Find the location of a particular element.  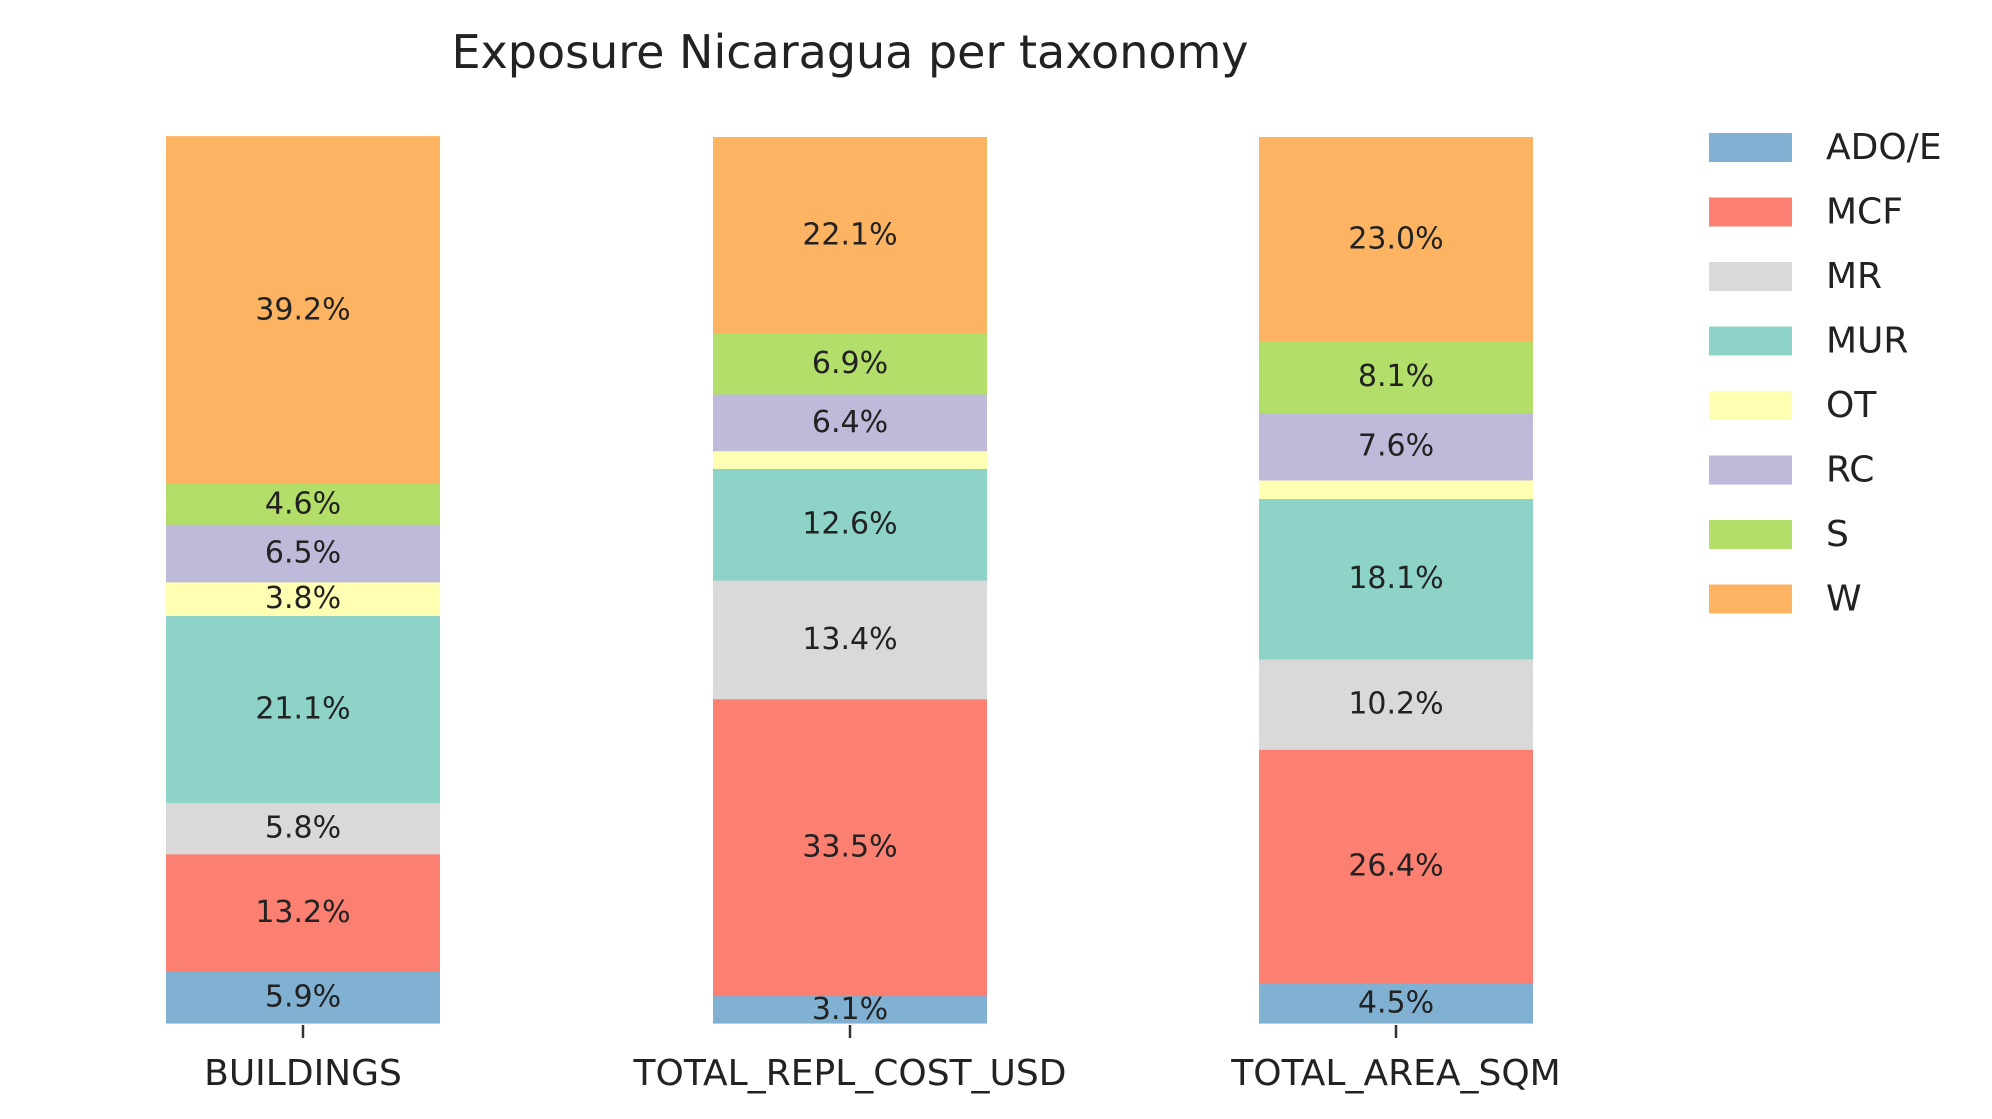

data-label-buildings-mur: 21.1% is located at coordinates (302, 708).